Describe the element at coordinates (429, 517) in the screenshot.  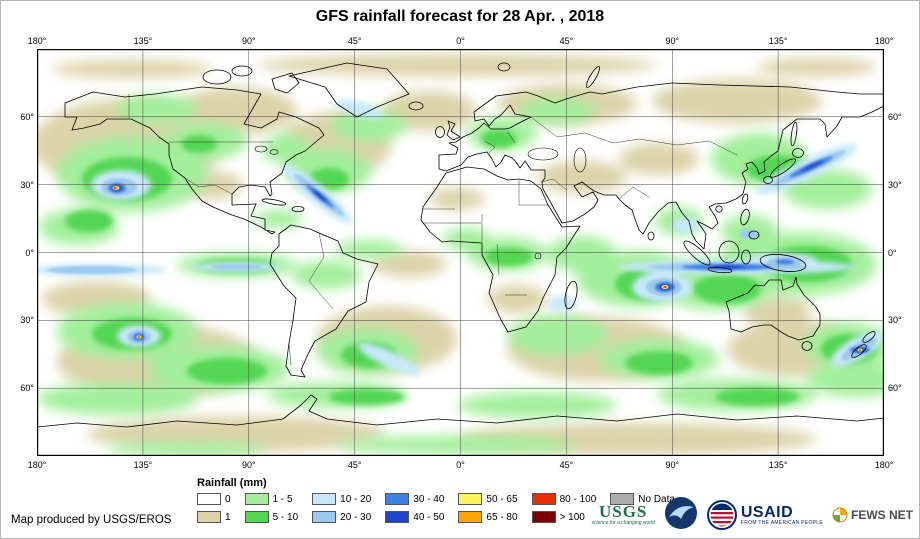
I see `legend-label: 40 - 50` at that location.